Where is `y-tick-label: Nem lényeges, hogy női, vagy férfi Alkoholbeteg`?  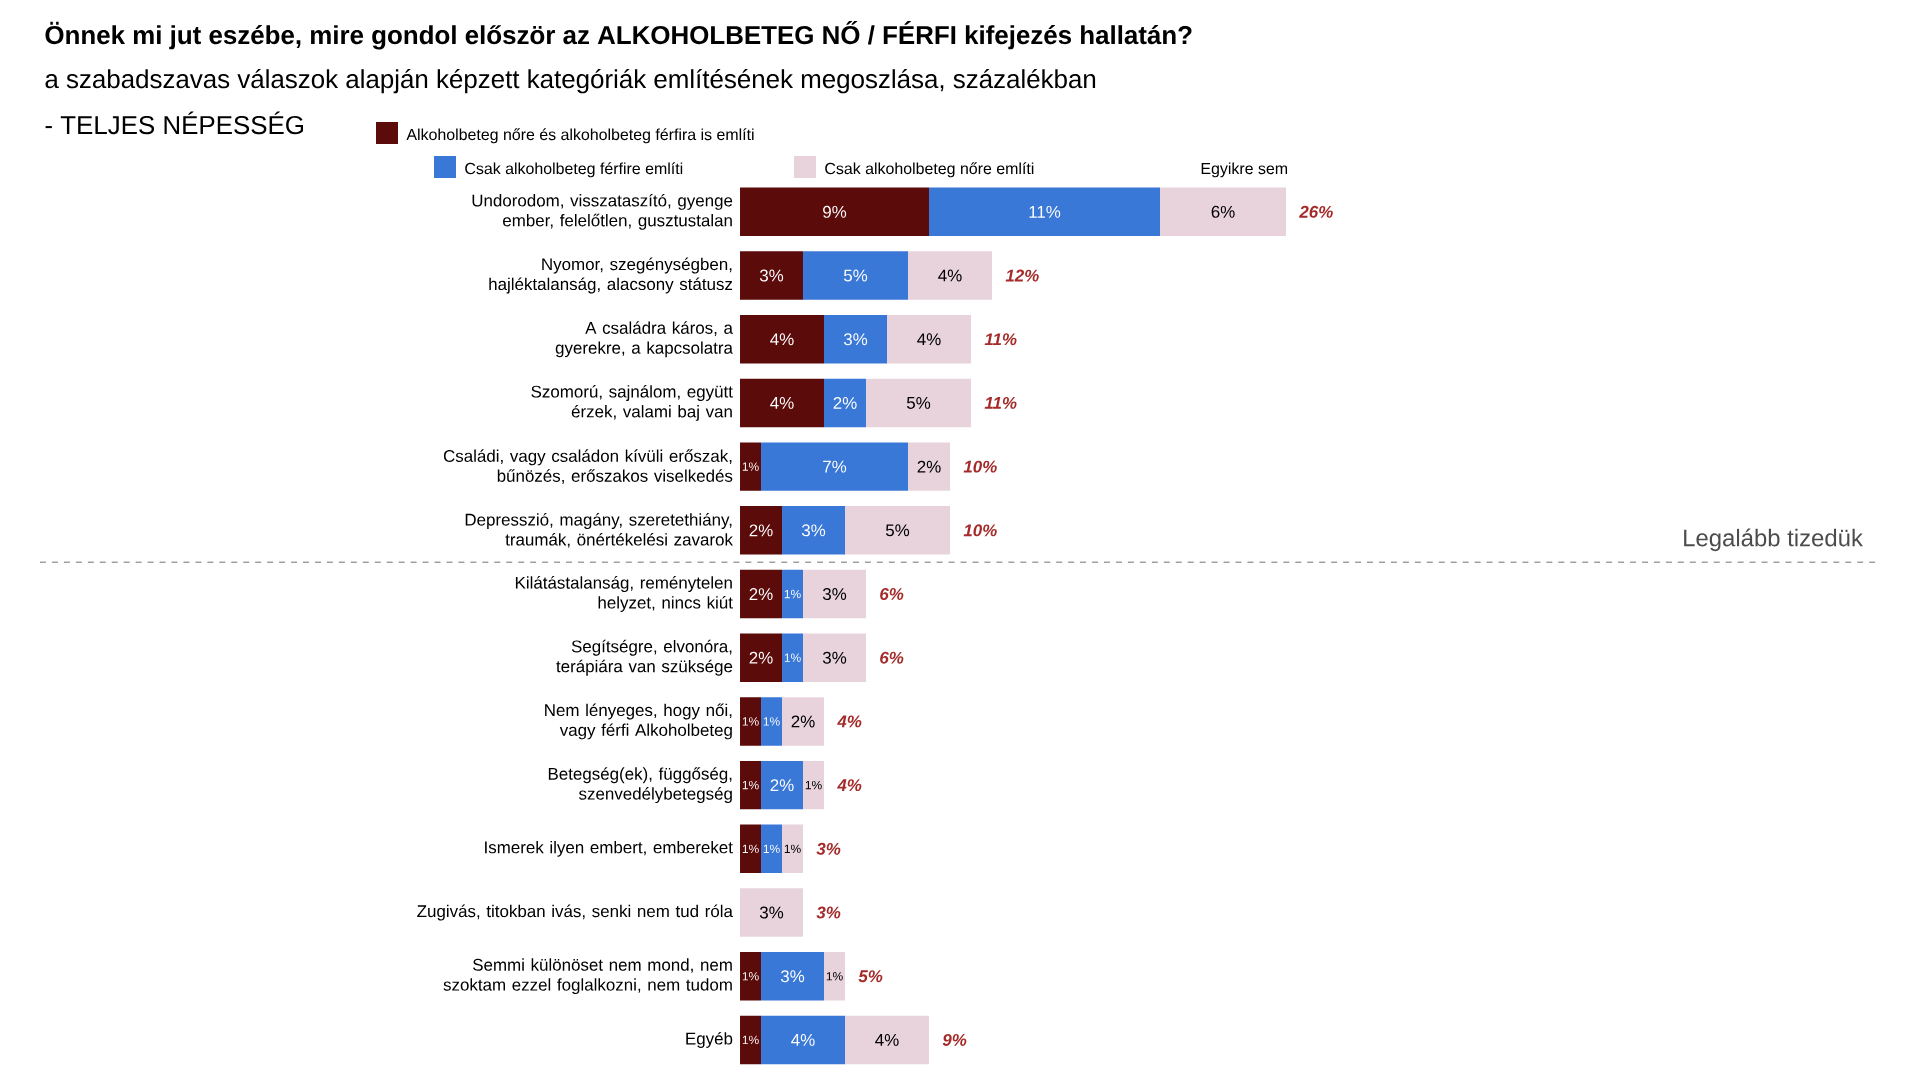
y-tick-label: Nem lényeges, hogy női, vagy férfi Alkoholbeteg is located at coordinates (638, 721).